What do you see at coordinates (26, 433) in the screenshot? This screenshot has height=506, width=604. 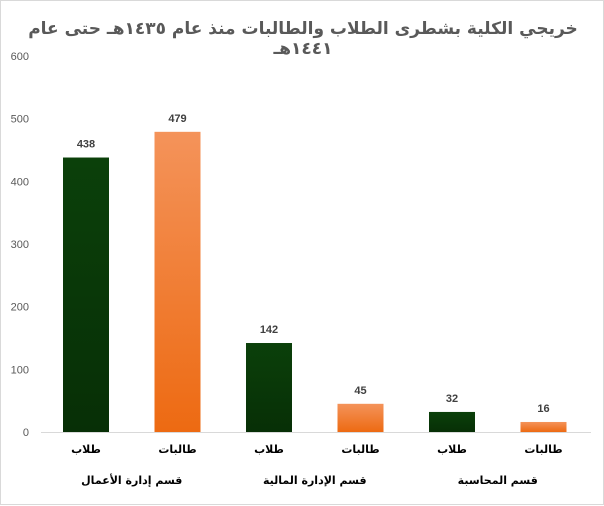 I see `y-tick-label: 0` at bounding box center [26, 433].